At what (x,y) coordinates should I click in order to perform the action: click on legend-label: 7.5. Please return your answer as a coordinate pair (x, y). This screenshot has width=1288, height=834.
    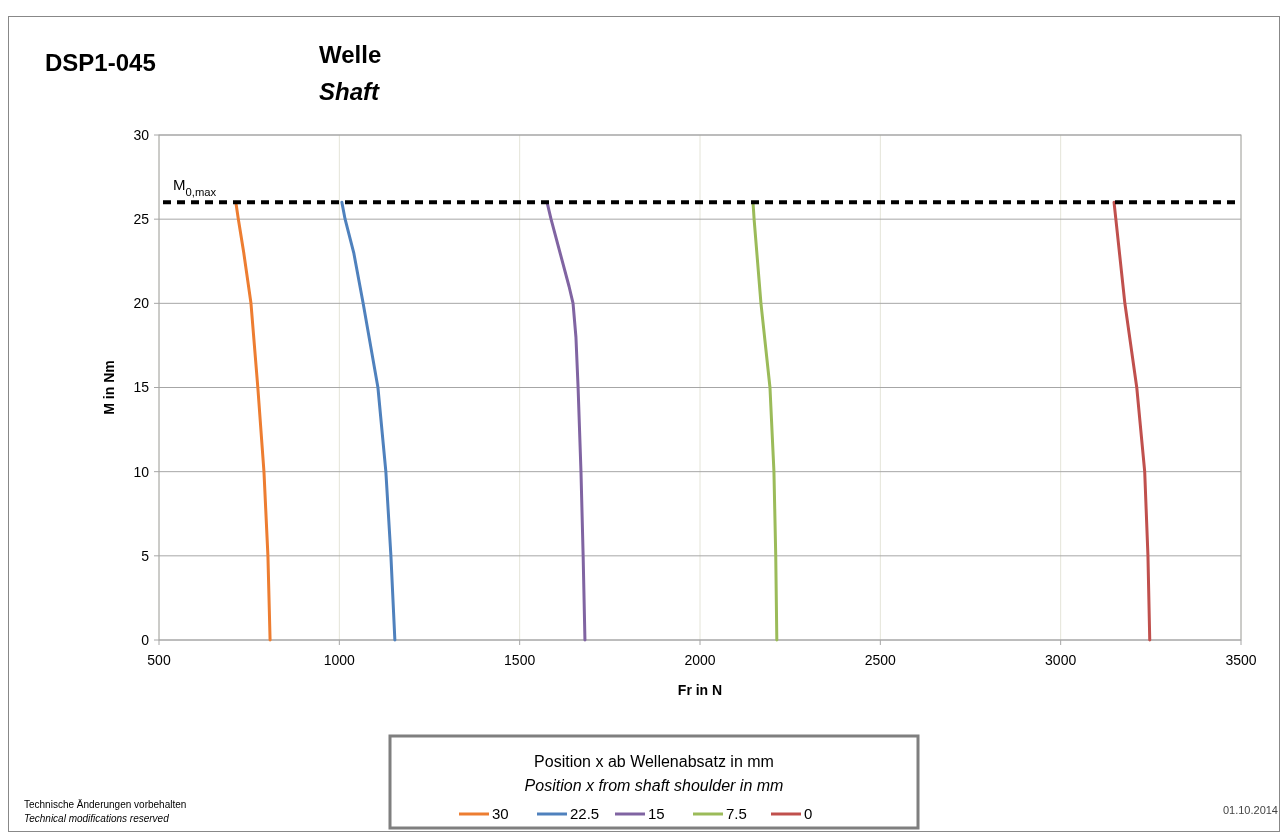
    Looking at the image, I should click on (736, 814).